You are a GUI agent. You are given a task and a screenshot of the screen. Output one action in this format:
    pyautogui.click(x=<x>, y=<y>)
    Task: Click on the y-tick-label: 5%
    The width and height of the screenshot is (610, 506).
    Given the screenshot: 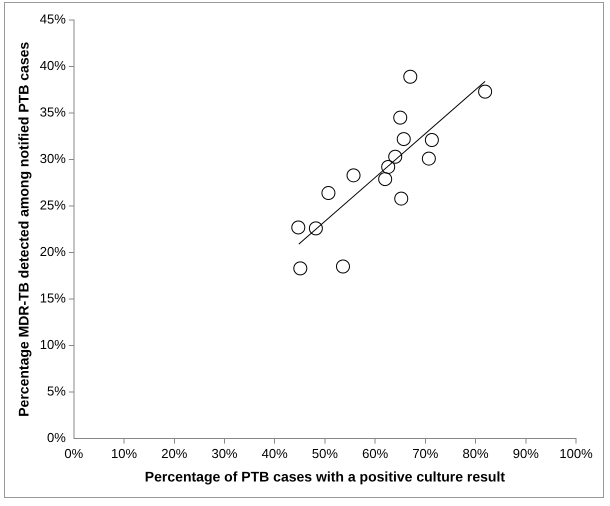 What is the action you would take?
    pyautogui.click(x=56, y=391)
    